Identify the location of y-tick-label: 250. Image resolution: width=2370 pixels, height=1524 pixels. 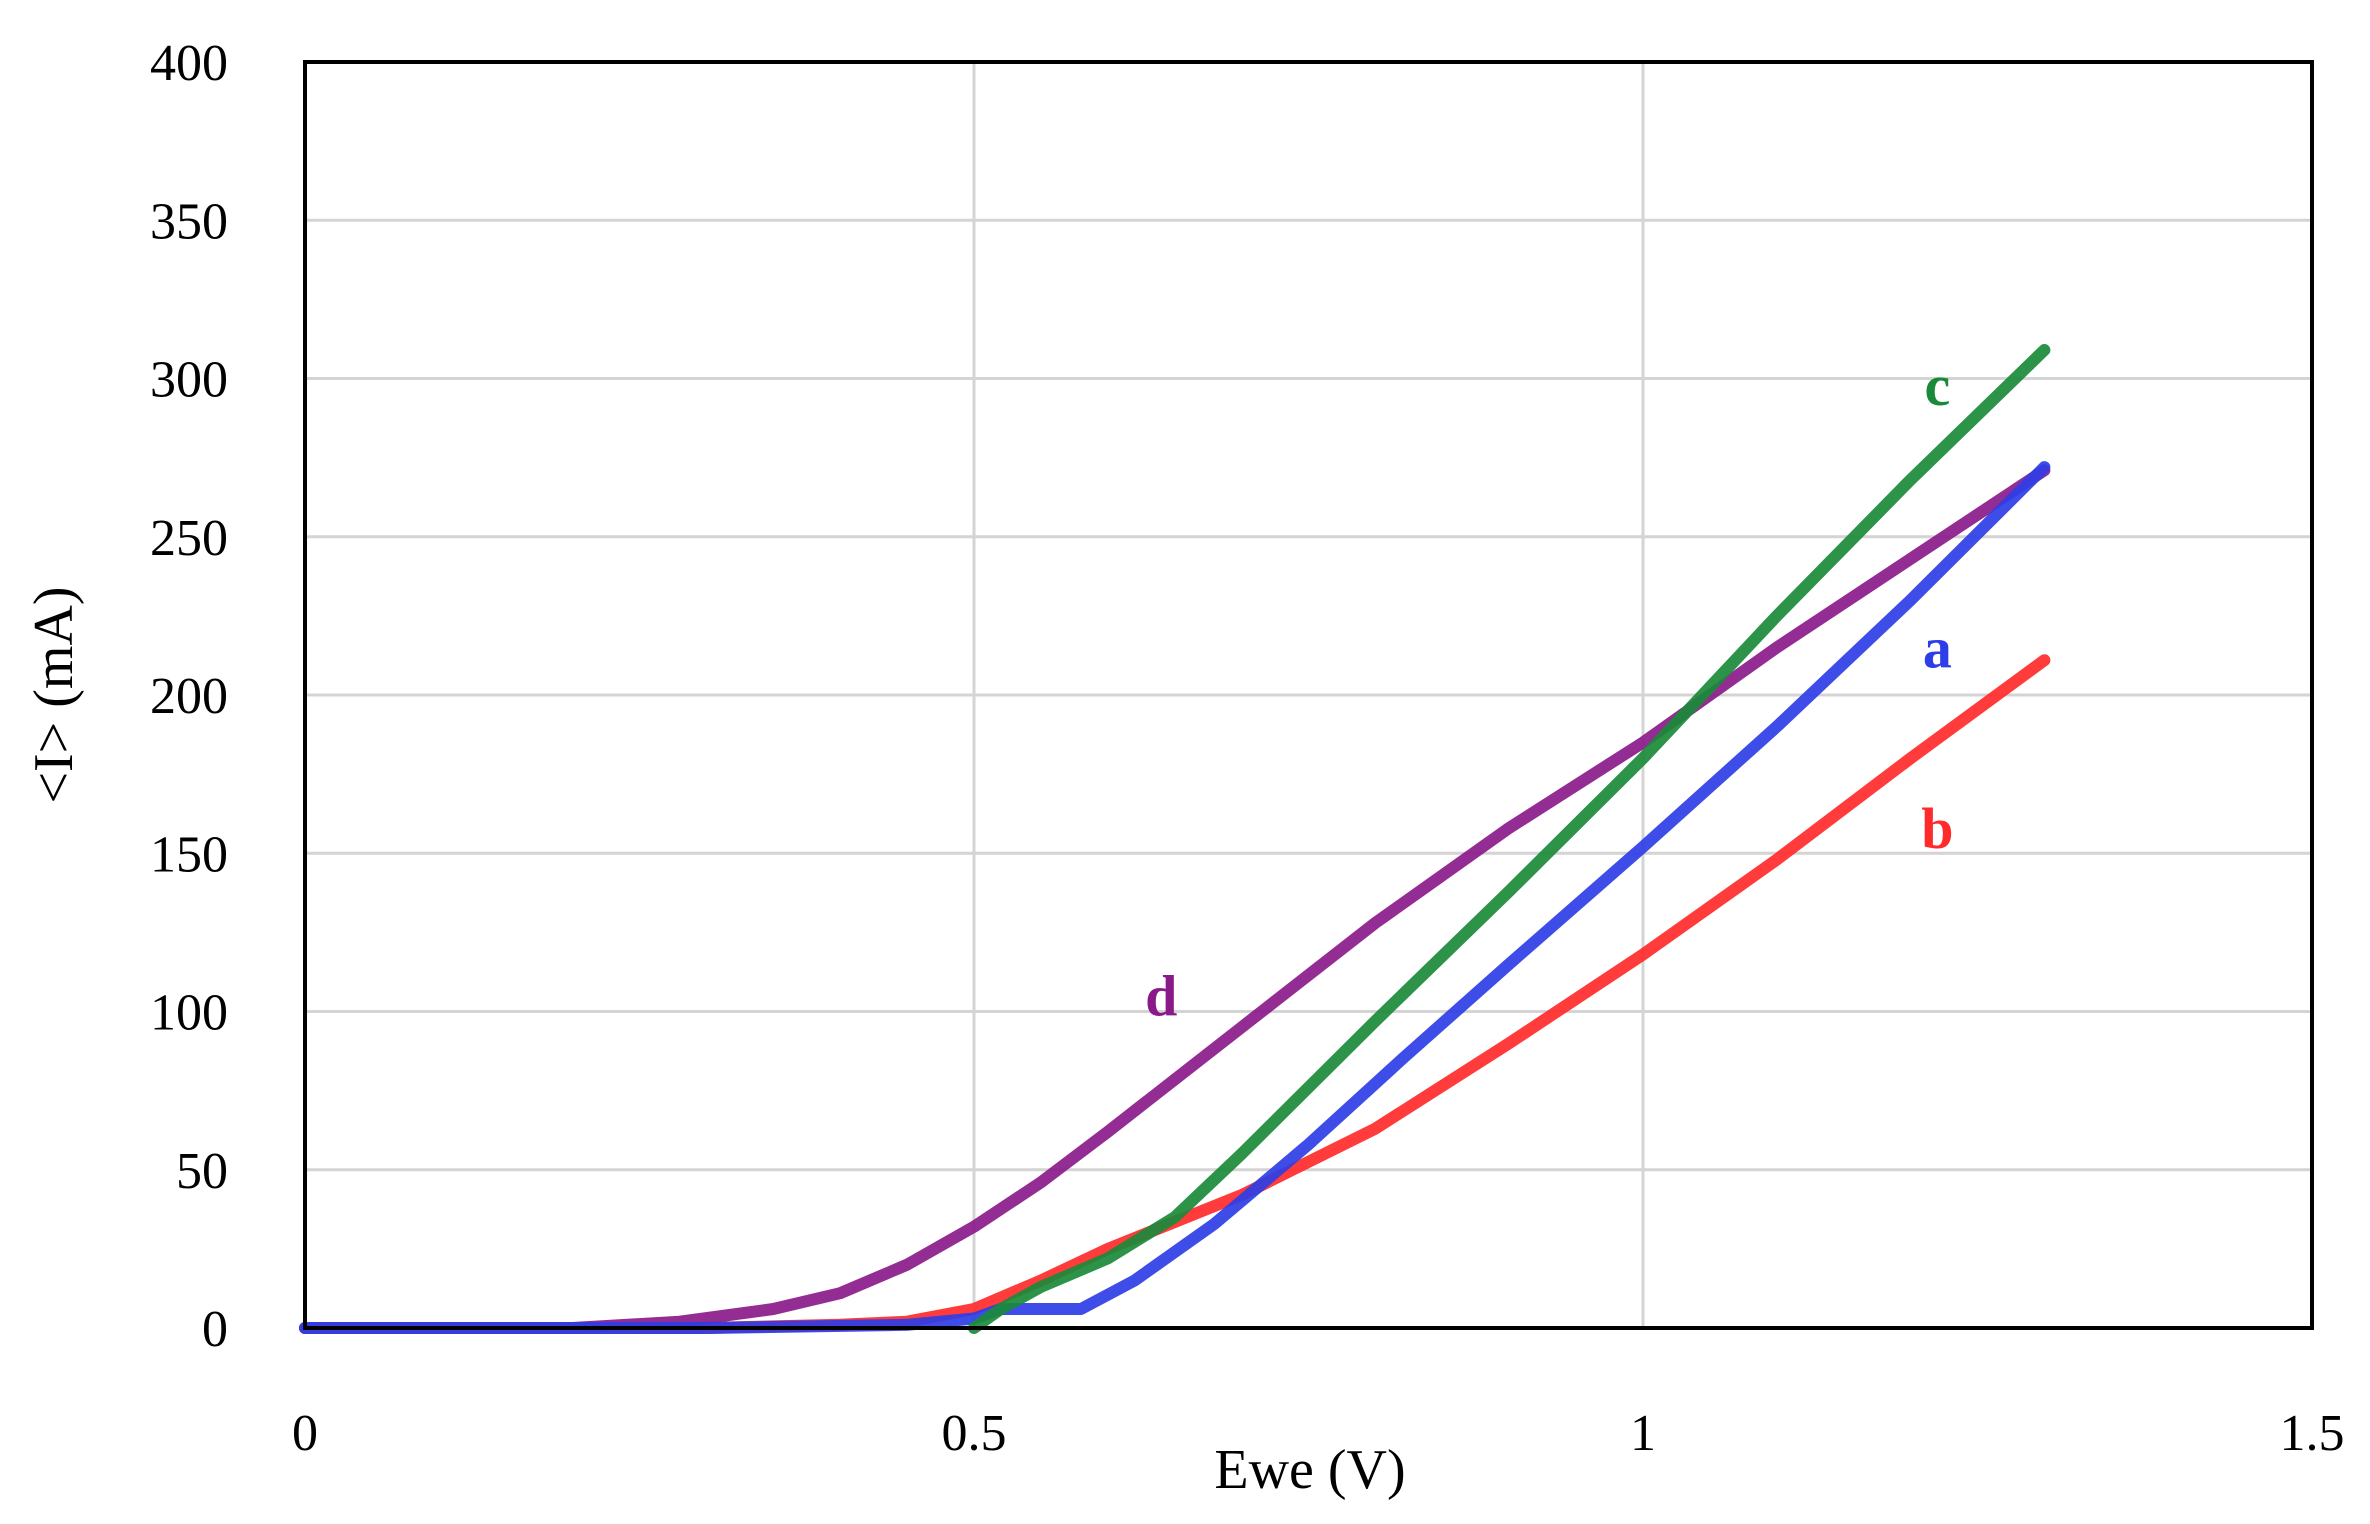
(189, 538).